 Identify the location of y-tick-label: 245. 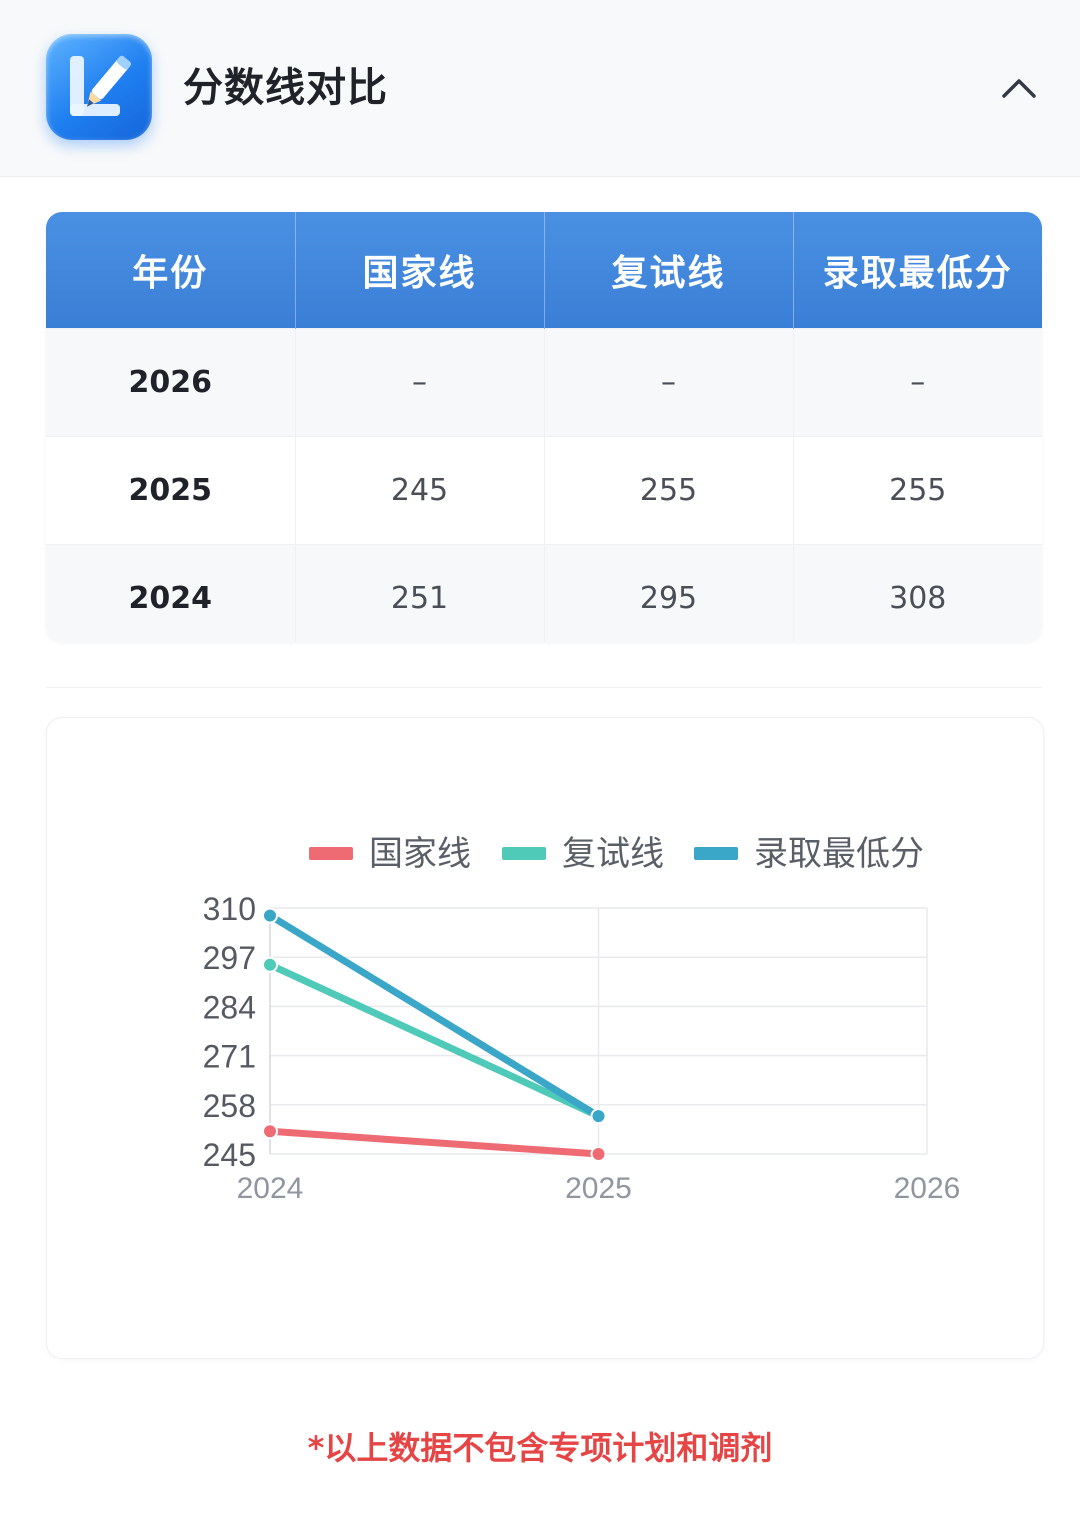
(229, 1155).